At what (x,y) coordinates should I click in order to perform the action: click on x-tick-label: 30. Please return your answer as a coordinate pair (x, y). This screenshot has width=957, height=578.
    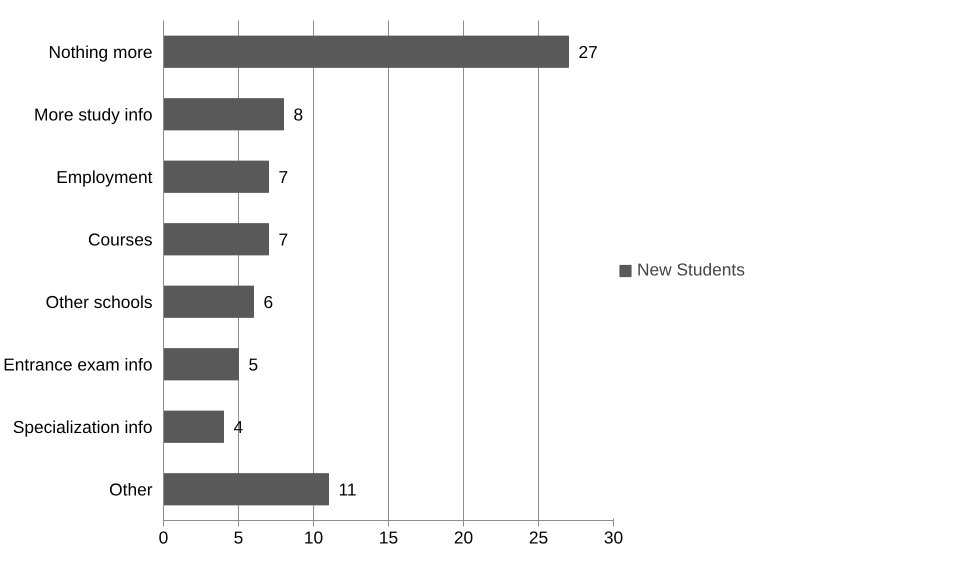
    Looking at the image, I should click on (614, 538).